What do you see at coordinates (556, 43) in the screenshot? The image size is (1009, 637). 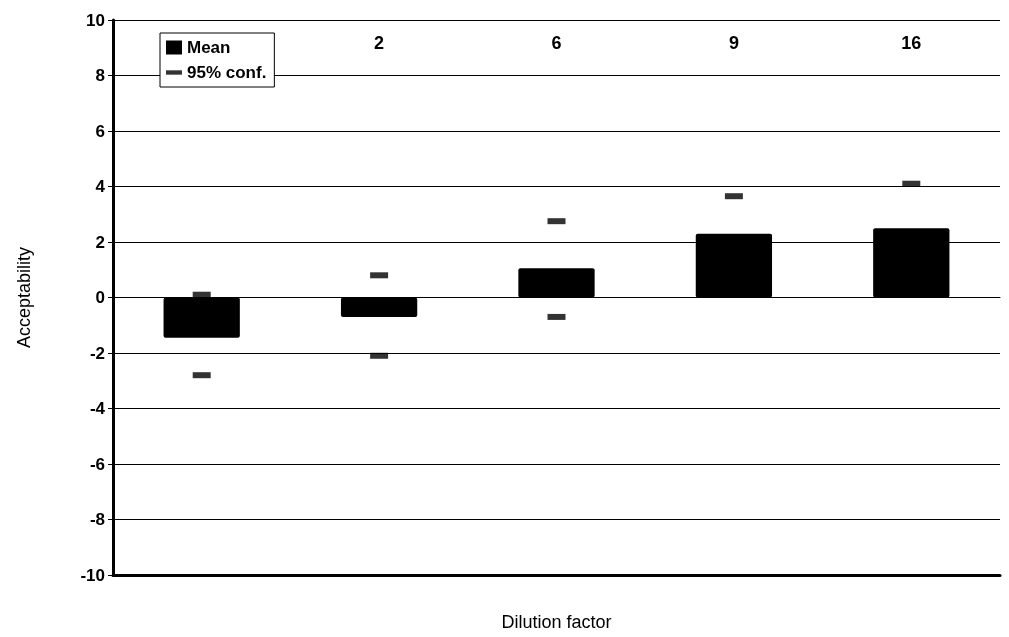 I see `x-tick-label: 6` at bounding box center [556, 43].